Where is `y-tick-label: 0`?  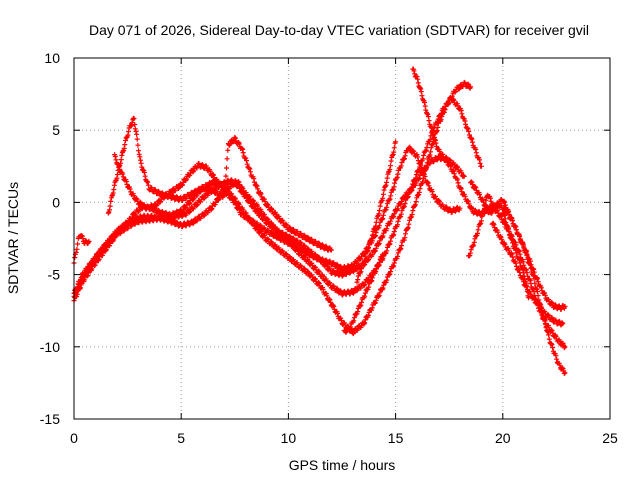 y-tick-label: 0 is located at coordinates (56, 202).